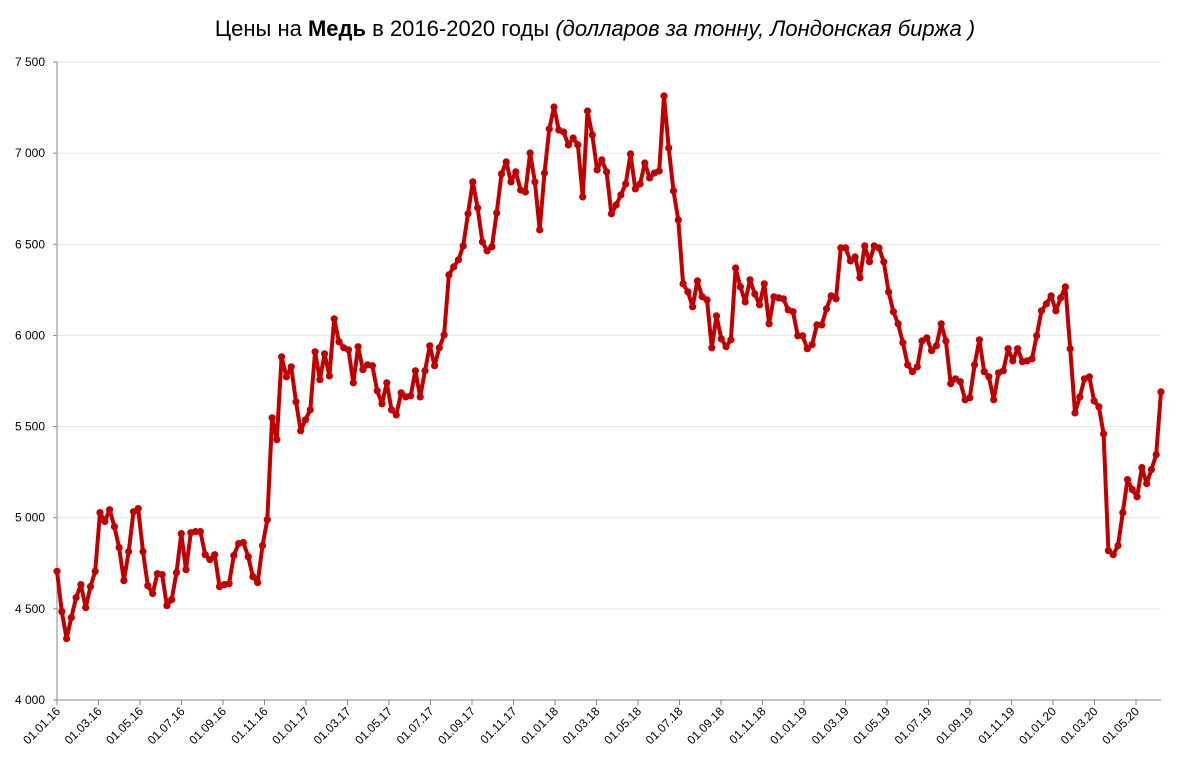  Describe the element at coordinates (765, 28) in the screenshot. I see `title-units: (долларов за тонну, Лондонская биржа )` at that location.